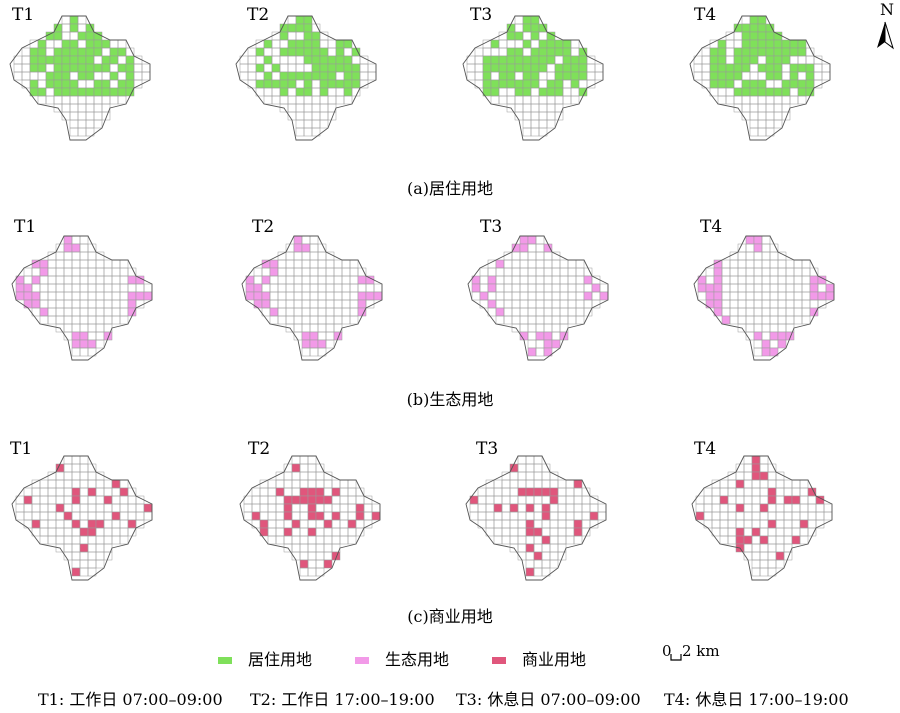 The height and width of the screenshot is (713, 900). Describe the element at coordinates (80, 78) in the screenshot. I see `land-use-map` at that location.